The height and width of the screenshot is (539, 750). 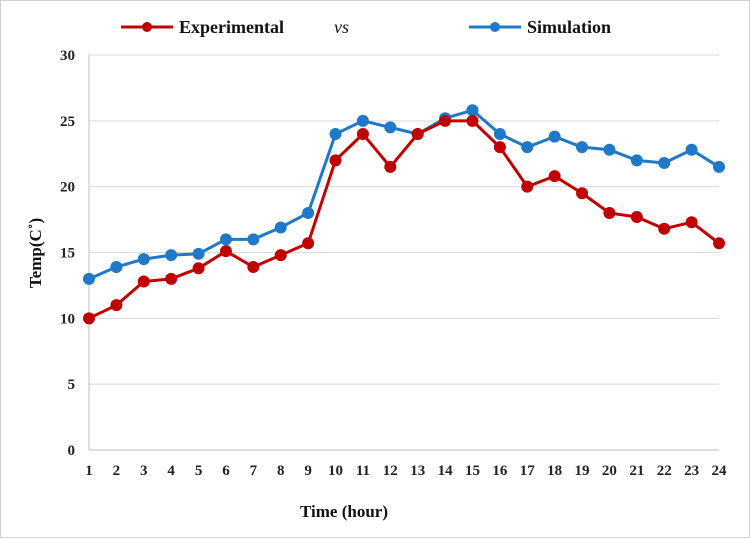 What do you see at coordinates (72, 385) in the screenshot?
I see `y-tick-label: 5` at bounding box center [72, 385].